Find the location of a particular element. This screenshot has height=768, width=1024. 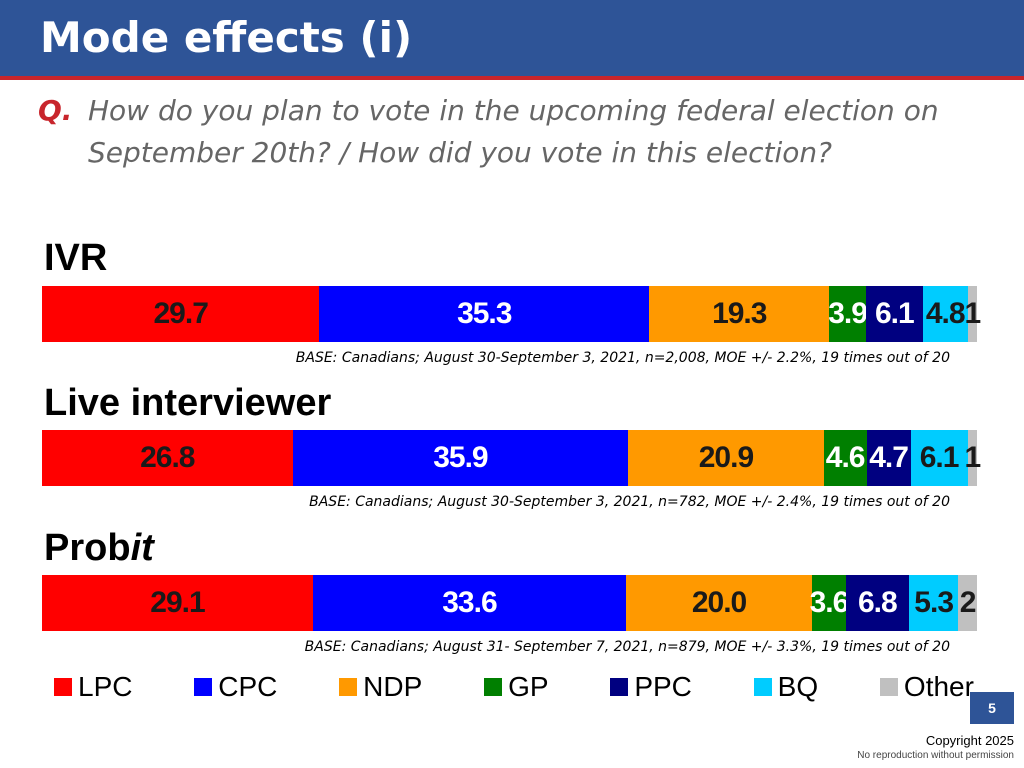

bar-segment-bq: 4.8 is located at coordinates (945, 314).